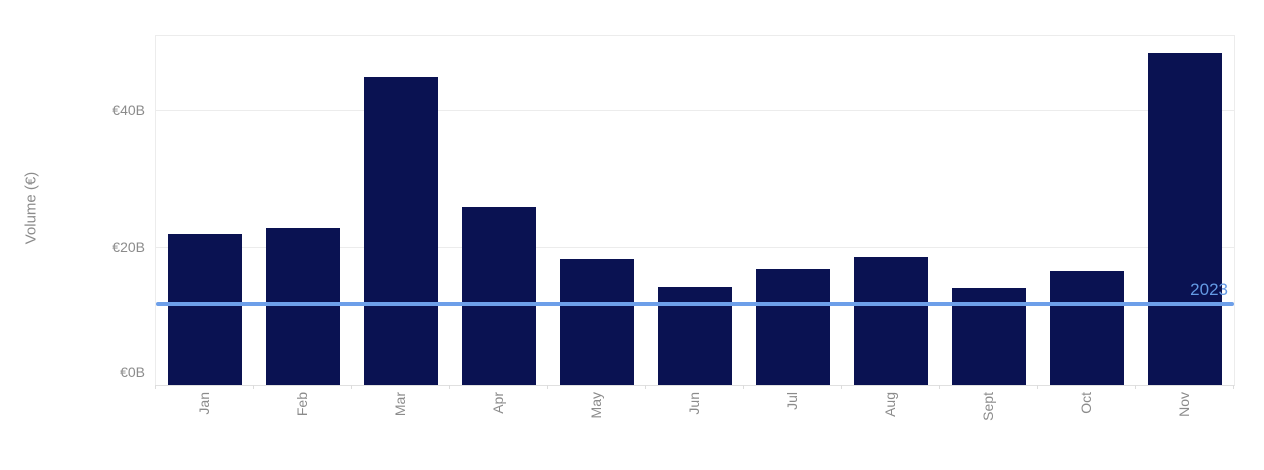  Describe the element at coordinates (128, 247) in the screenshot. I see `y-tick-label-20: €20B` at that location.